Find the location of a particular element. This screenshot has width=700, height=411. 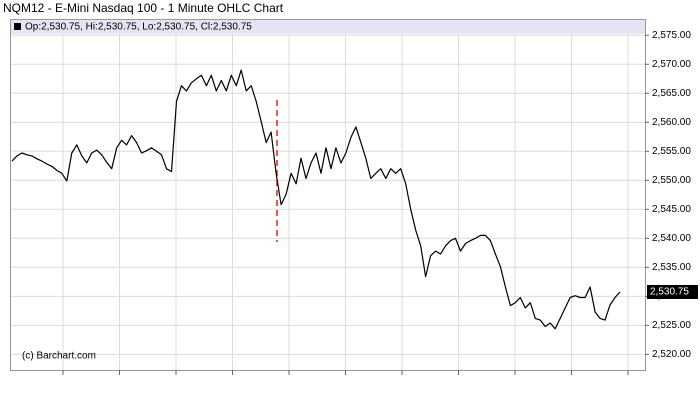

y-tick-label: 2,535.00 is located at coordinates (671, 267).